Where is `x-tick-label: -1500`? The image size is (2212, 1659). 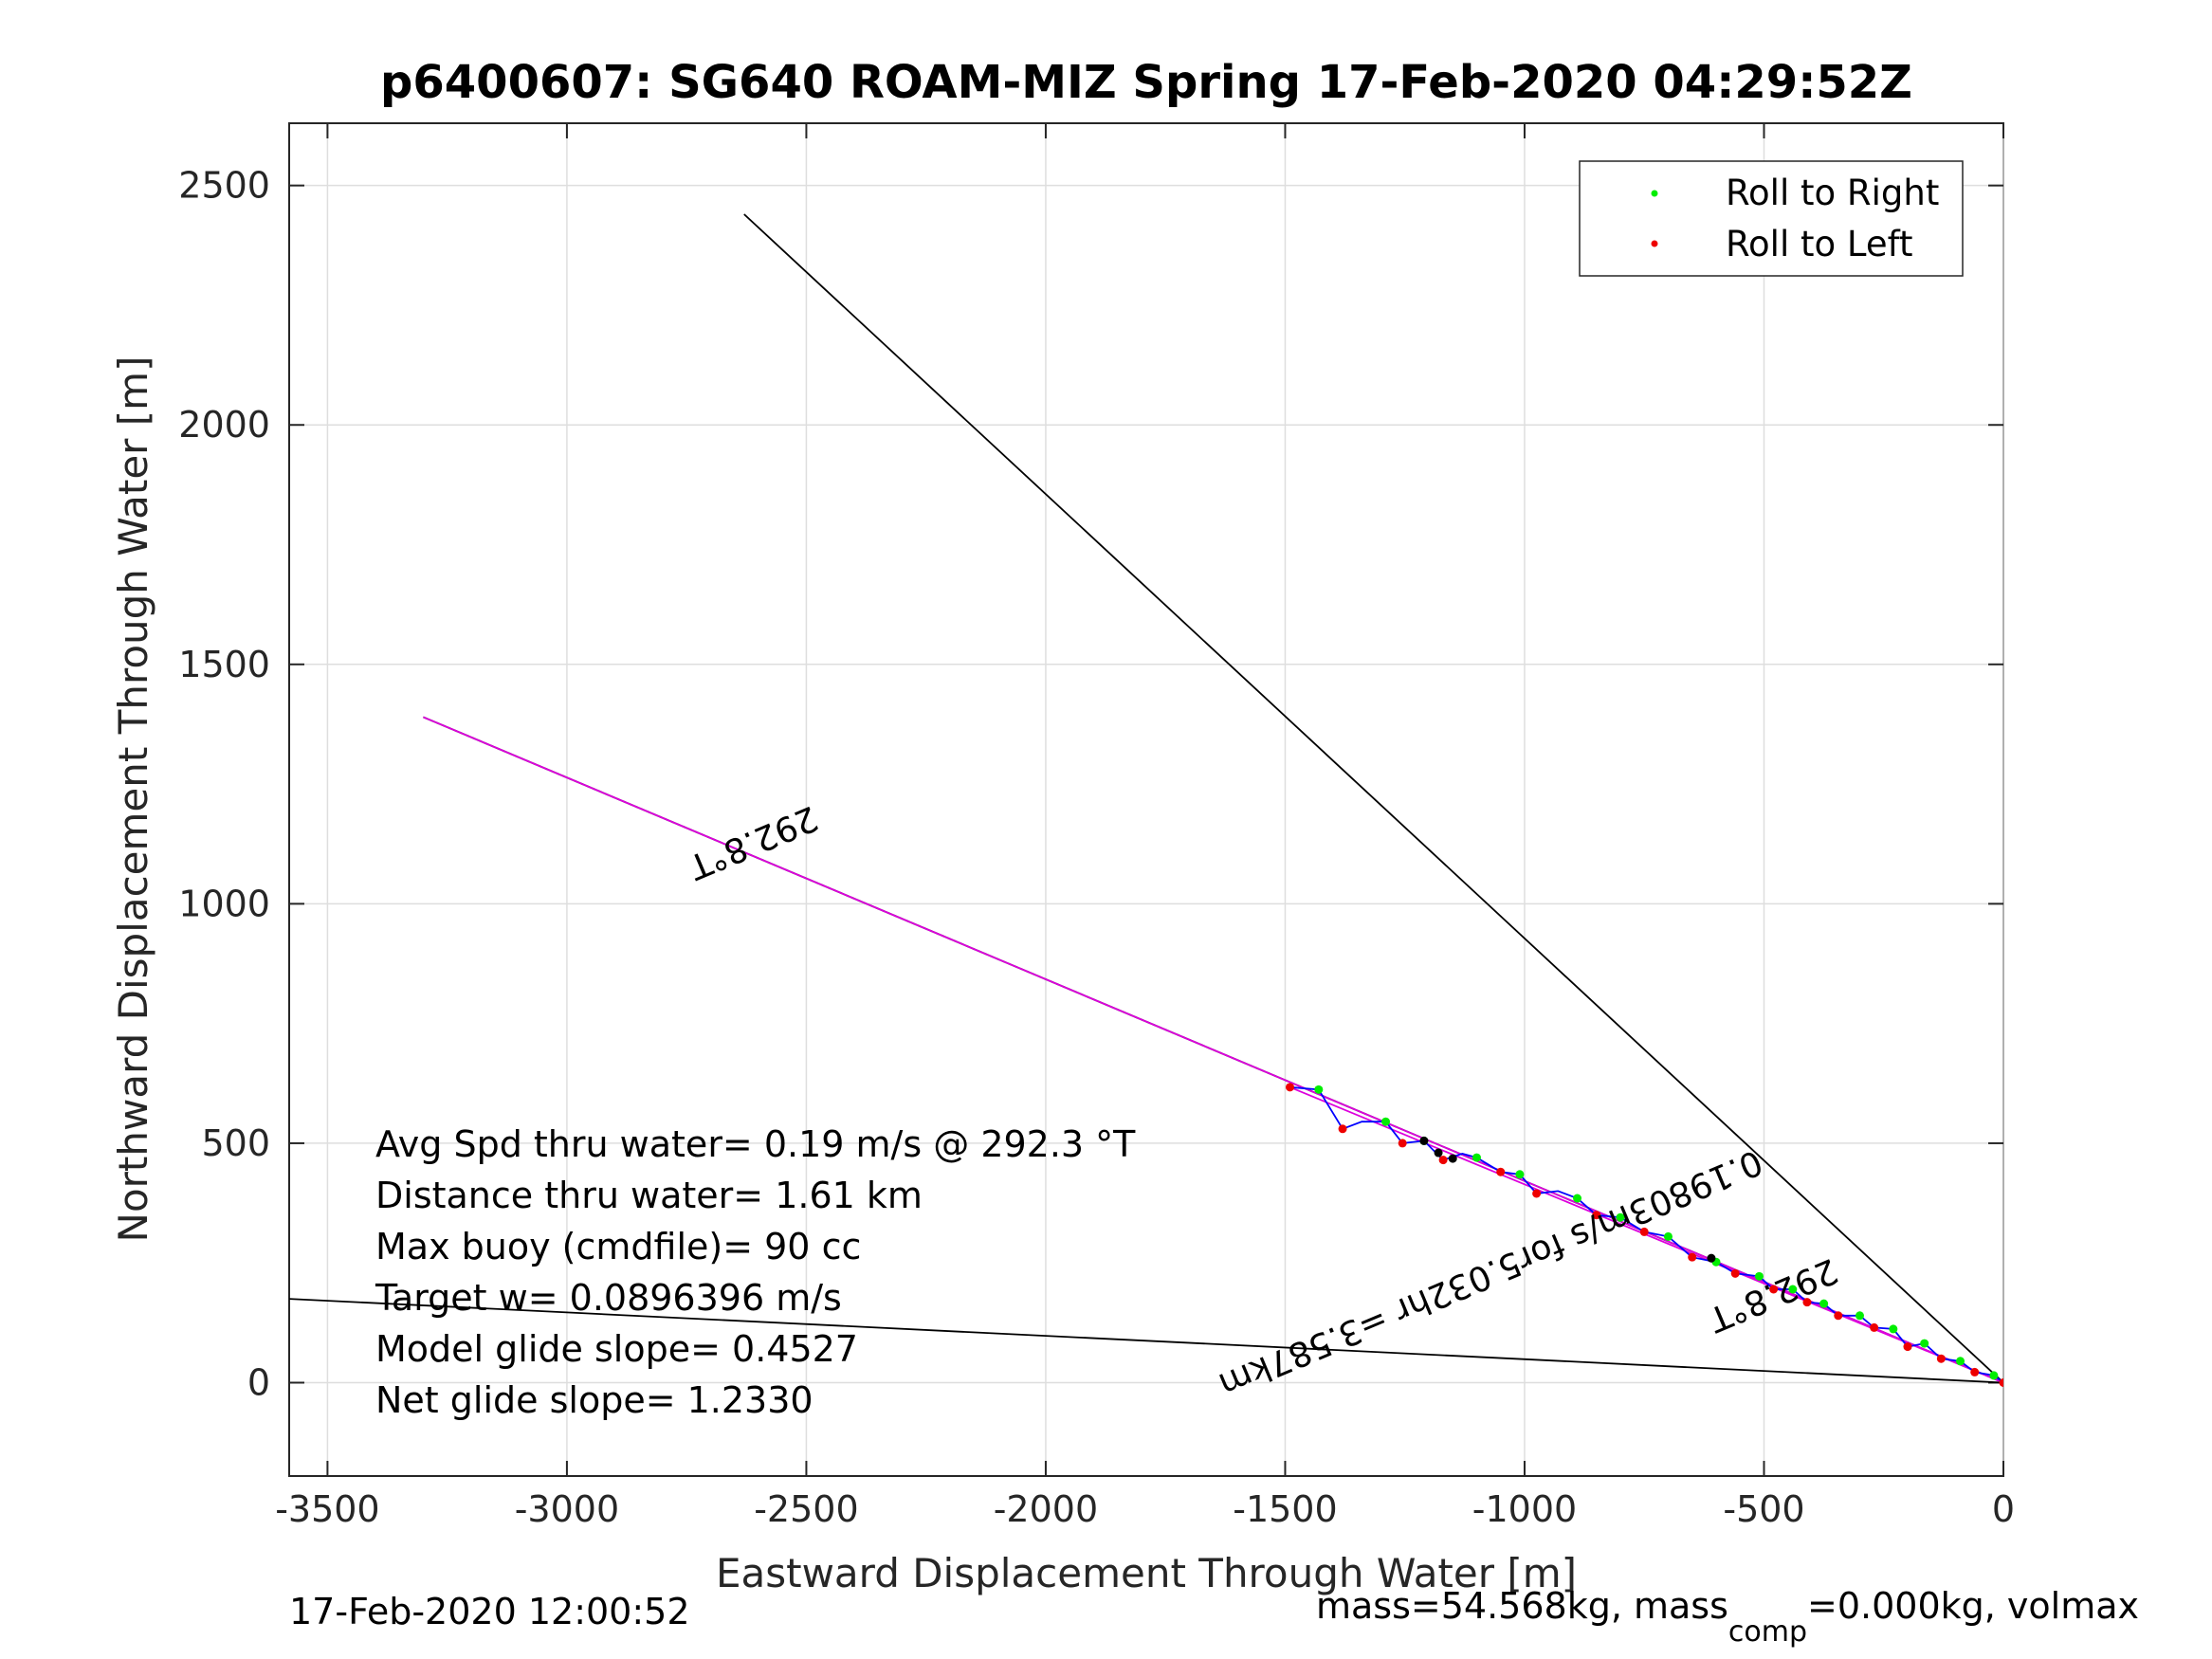 x-tick-label: -1500 is located at coordinates (1285, 1509).